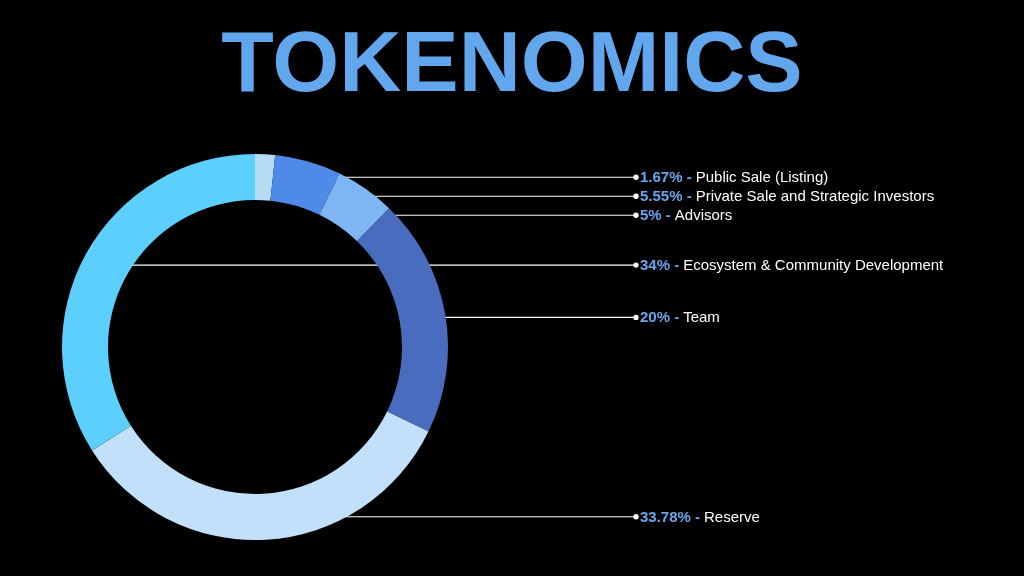 This screenshot has height=576, width=1024. Describe the element at coordinates (670, 516) in the screenshot. I see `data-label: 33.78% -` at that location.